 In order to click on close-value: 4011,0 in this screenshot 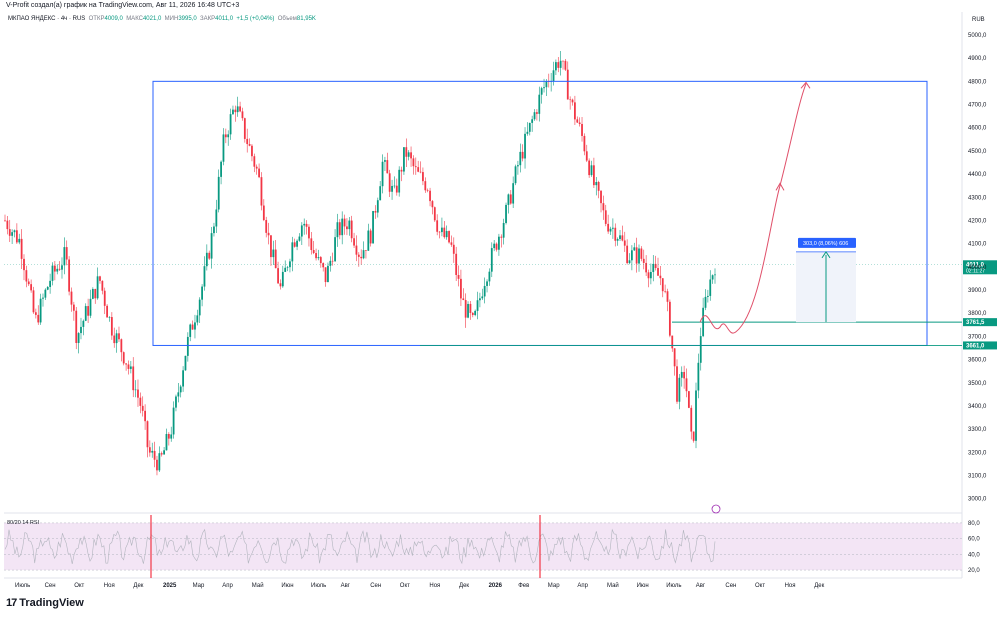, I will do `click(224, 19)`.